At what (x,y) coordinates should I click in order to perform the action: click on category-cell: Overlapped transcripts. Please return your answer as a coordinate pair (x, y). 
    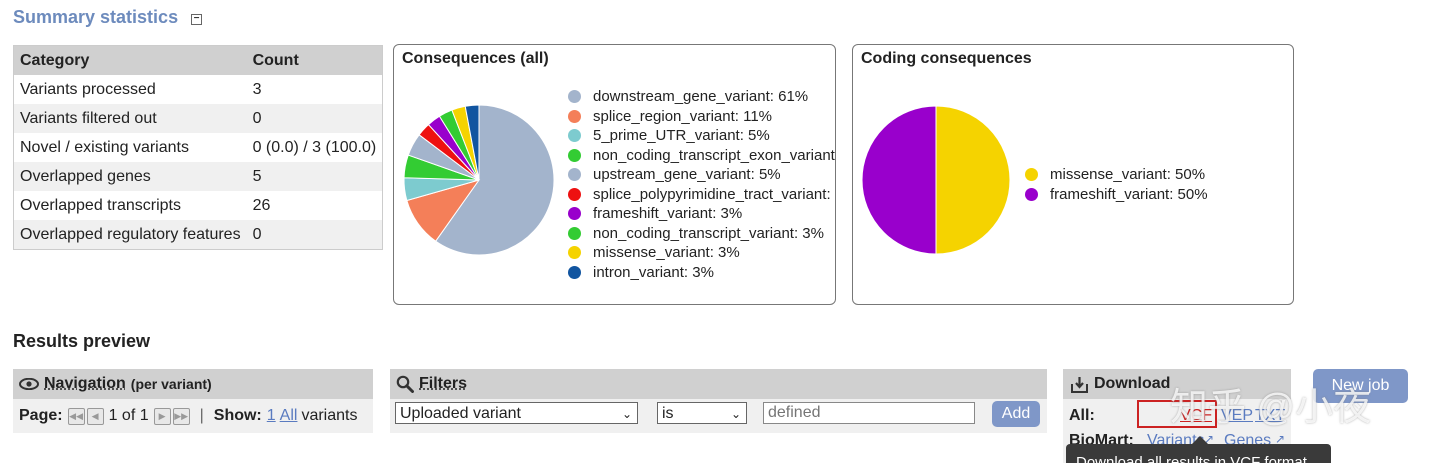
    Looking at the image, I should click on (130, 205).